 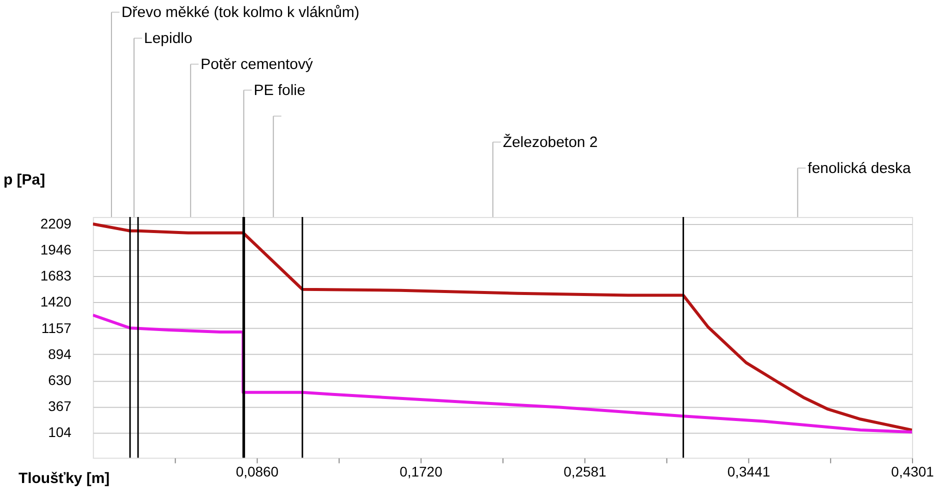 What do you see at coordinates (257, 471) in the screenshot?
I see `x-tick-label: 0,0860` at bounding box center [257, 471].